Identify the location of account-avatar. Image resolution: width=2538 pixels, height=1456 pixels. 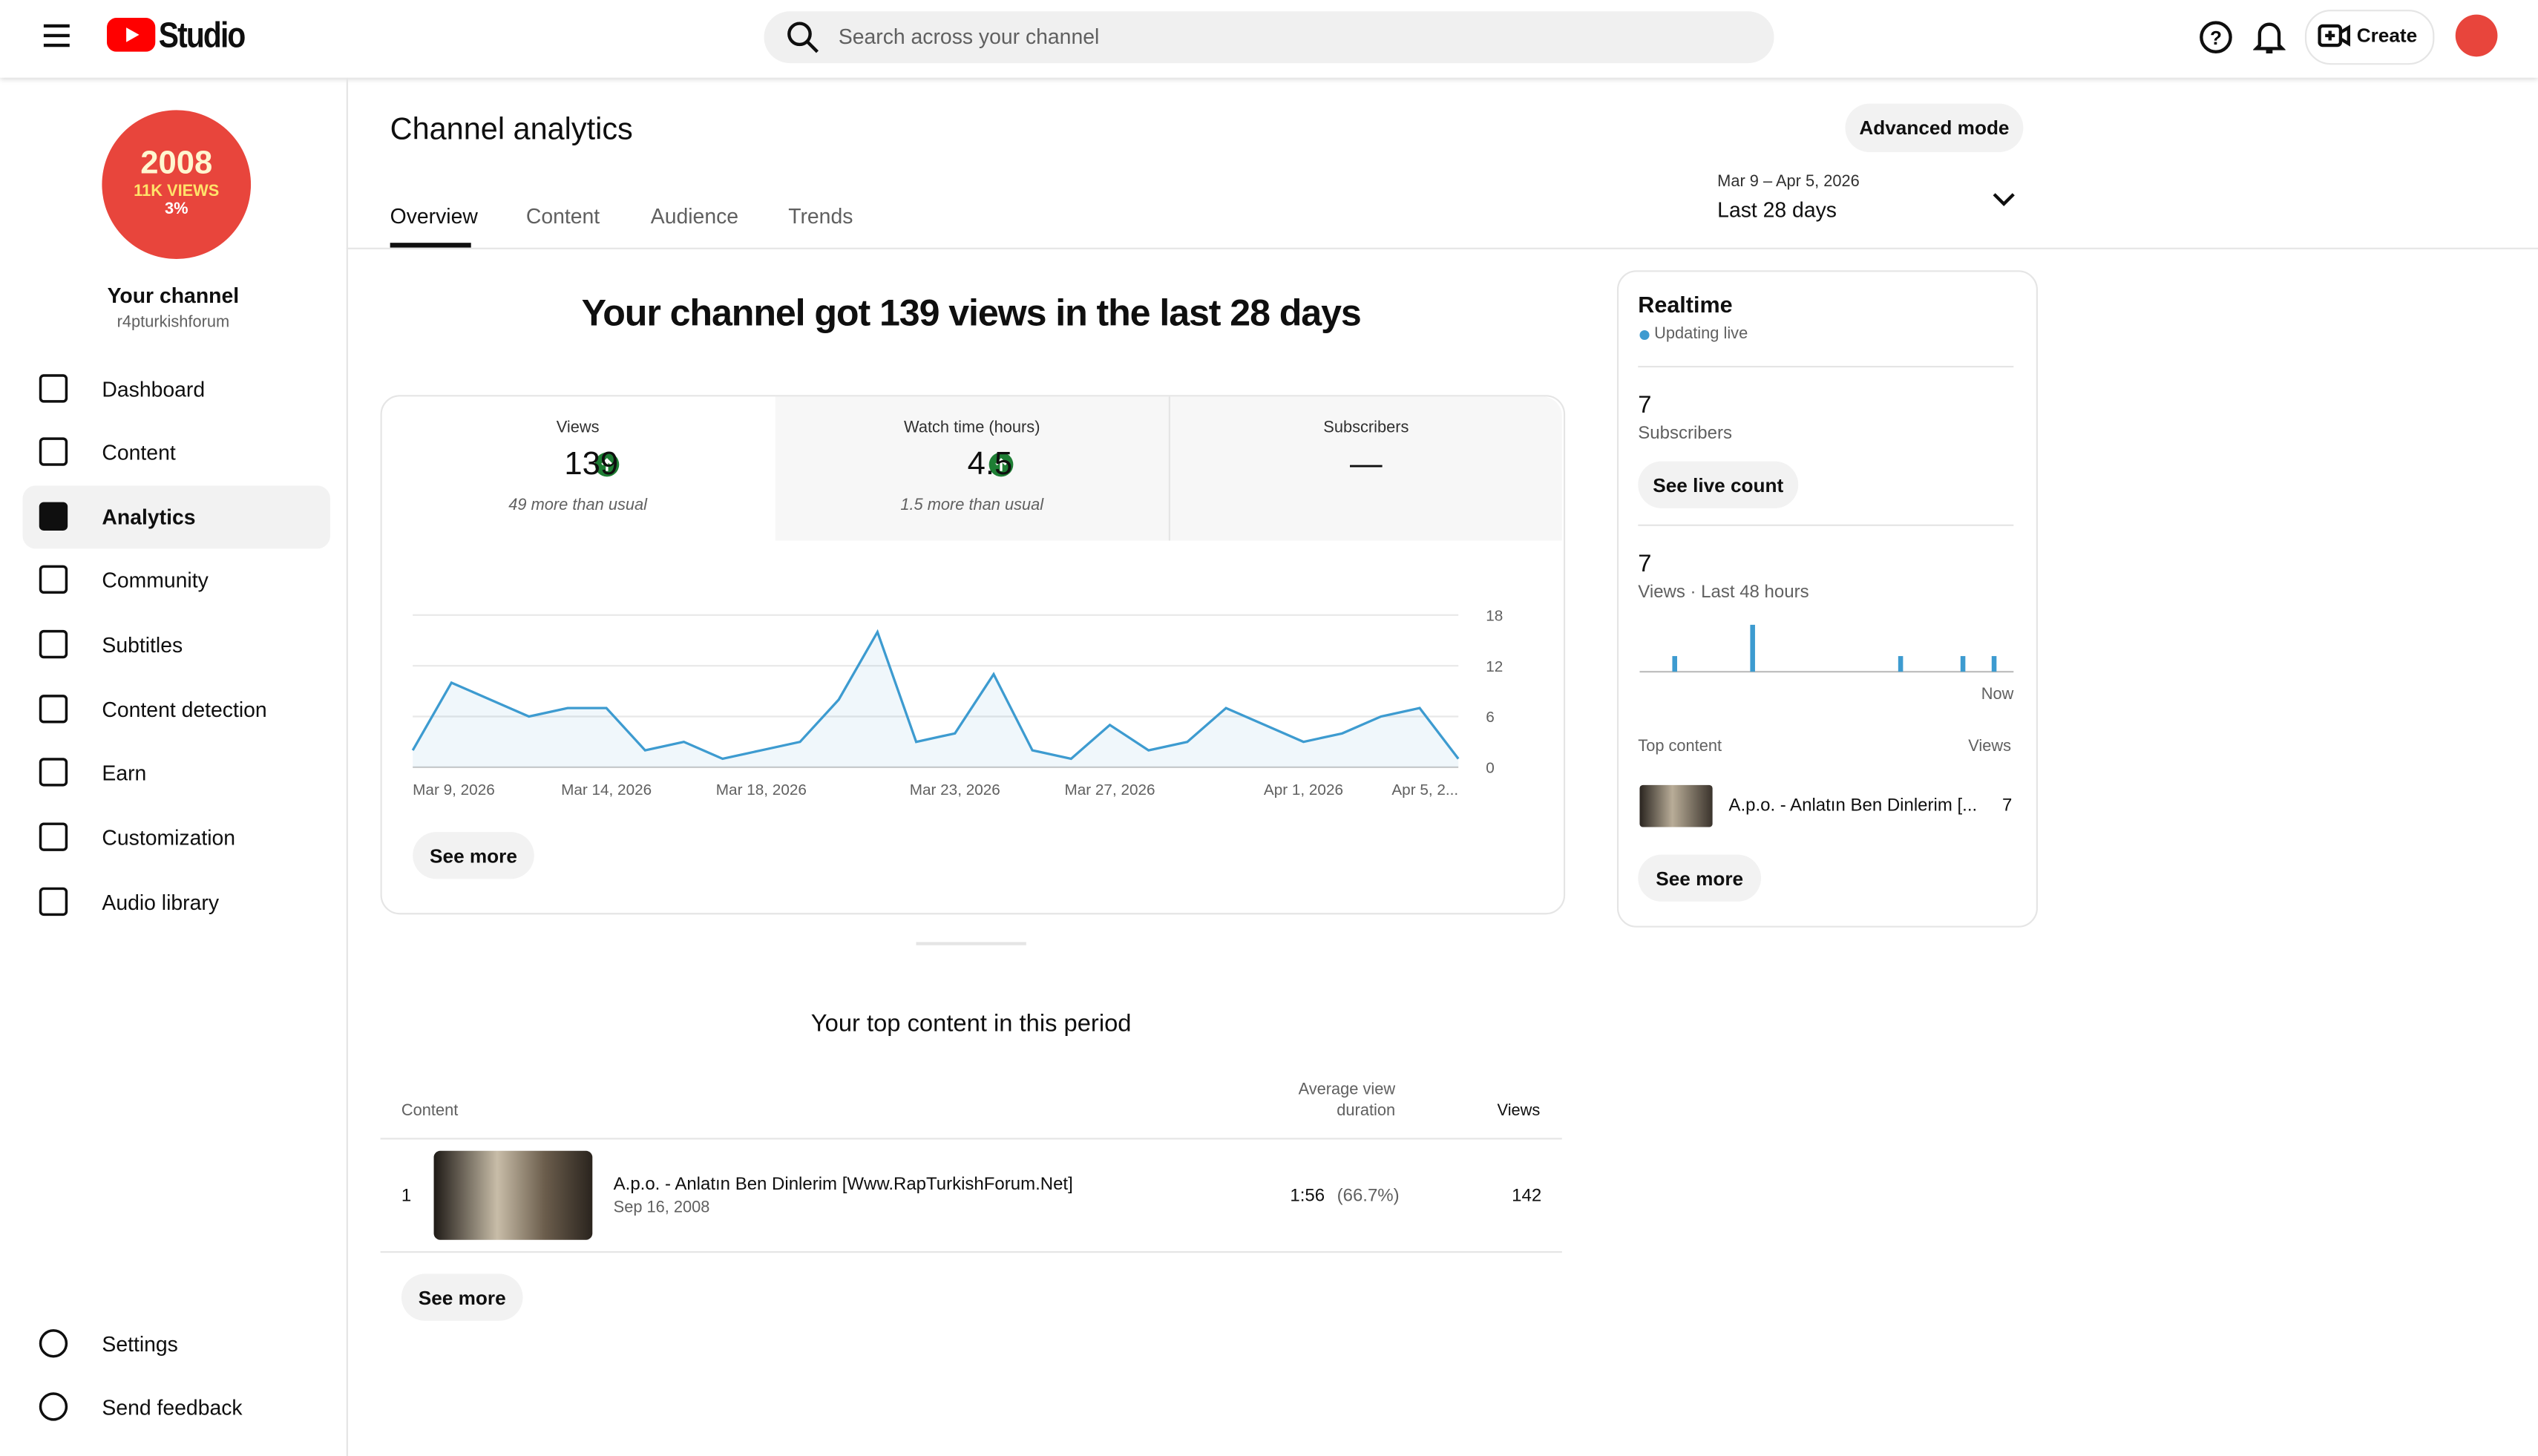
(2476, 36).